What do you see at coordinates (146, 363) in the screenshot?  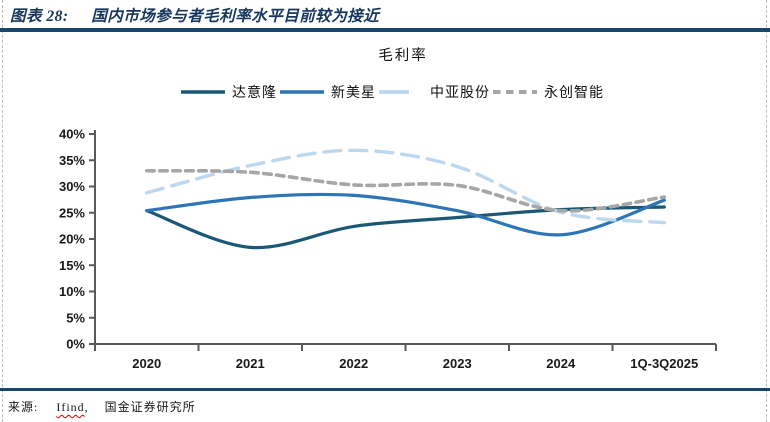 I see `x-tick-label: 2020` at bounding box center [146, 363].